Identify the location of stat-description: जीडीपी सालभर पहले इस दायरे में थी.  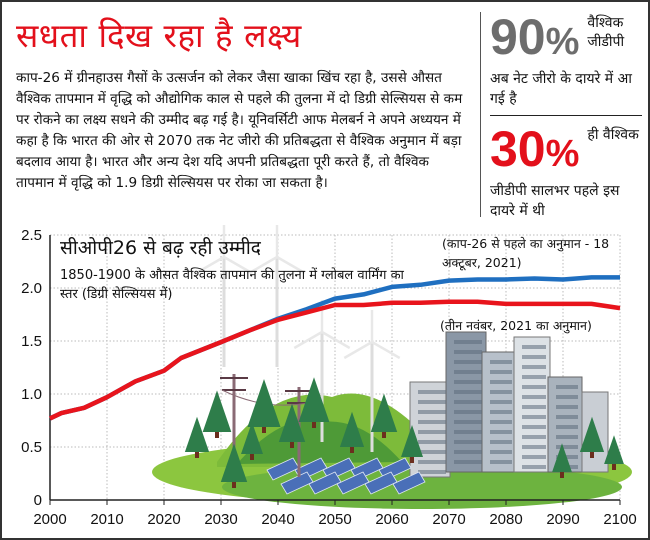
(555, 201).